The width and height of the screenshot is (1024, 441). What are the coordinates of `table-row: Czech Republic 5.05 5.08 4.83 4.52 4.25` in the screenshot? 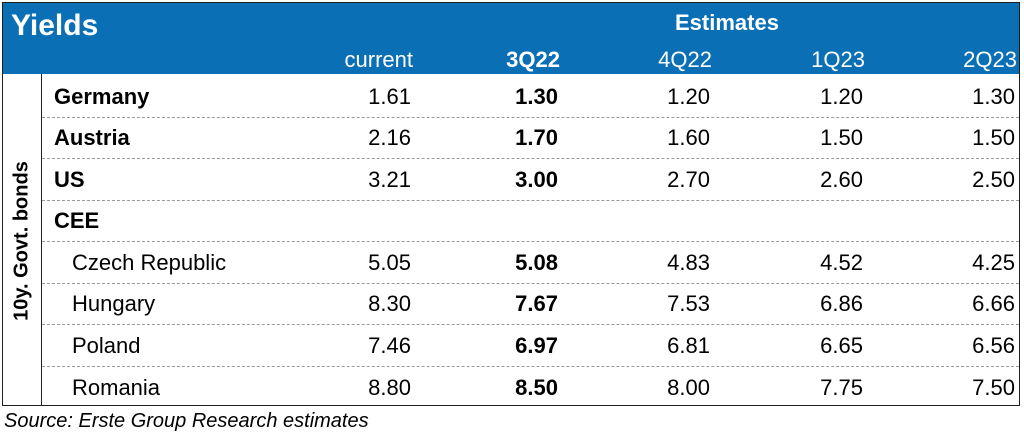 It's located at (530, 263).